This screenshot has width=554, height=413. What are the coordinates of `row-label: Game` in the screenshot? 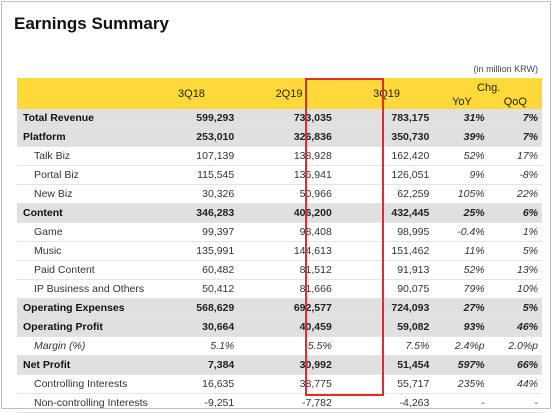 It's located at (80, 232).